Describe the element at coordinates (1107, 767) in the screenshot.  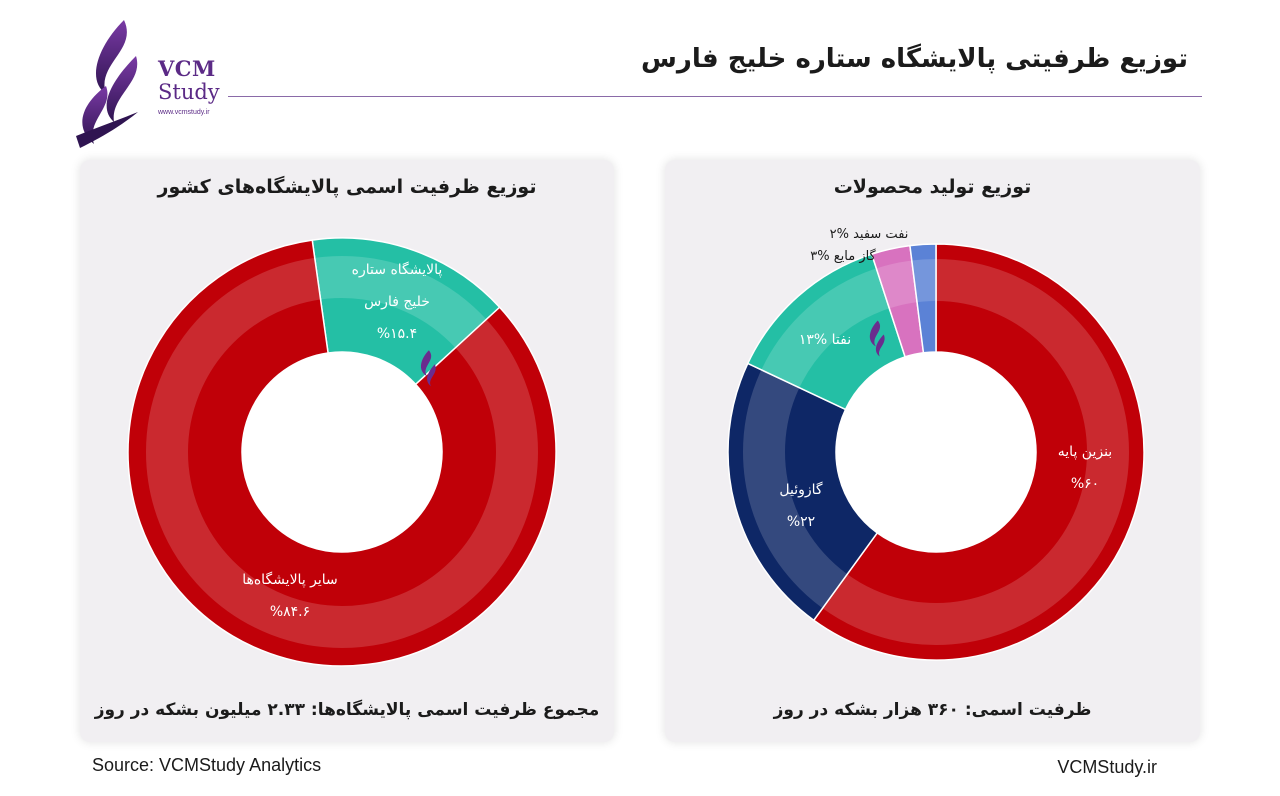
I see `site-url: VCMStudy.ir` at that location.